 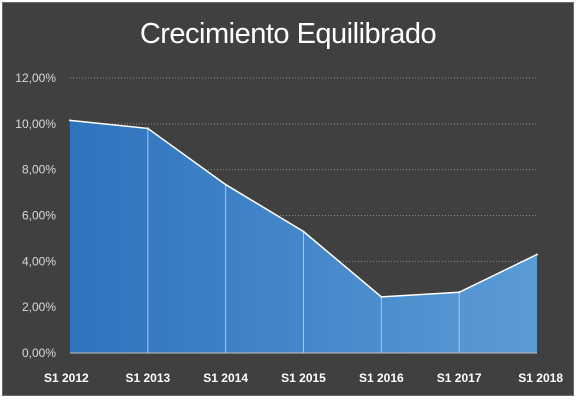 What do you see at coordinates (39, 216) in the screenshot?
I see `y-tick-label: 6,00%` at bounding box center [39, 216].